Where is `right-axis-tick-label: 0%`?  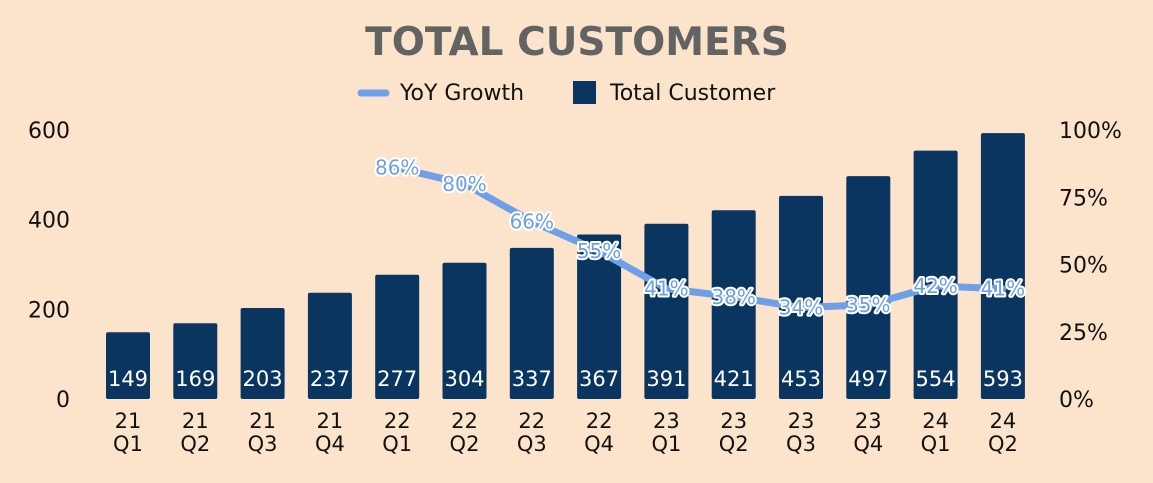
right-axis-tick-label: 0% is located at coordinates (1076, 400).